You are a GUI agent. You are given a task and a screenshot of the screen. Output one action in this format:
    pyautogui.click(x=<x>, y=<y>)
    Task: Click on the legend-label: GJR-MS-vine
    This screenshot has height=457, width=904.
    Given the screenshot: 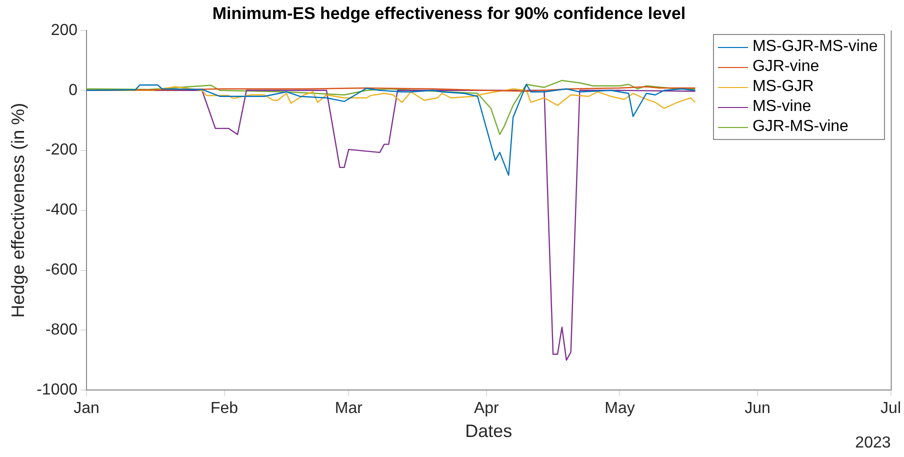 What is the action you would take?
    pyautogui.click(x=800, y=127)
    